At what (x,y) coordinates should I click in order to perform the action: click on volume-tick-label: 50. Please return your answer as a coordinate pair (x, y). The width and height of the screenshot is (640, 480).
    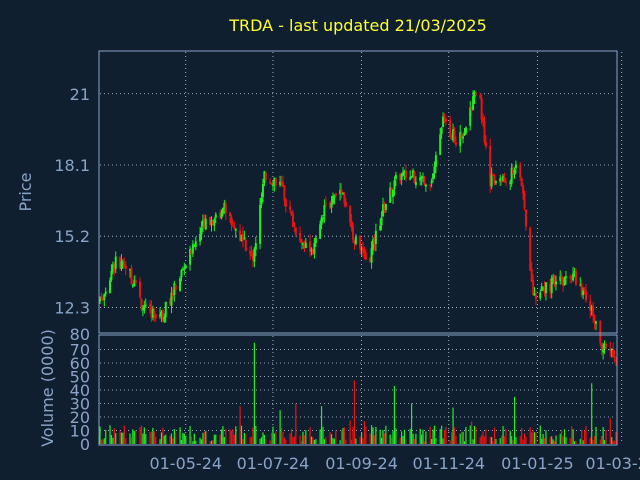
    Looking at the image, I should click on (80, 377).